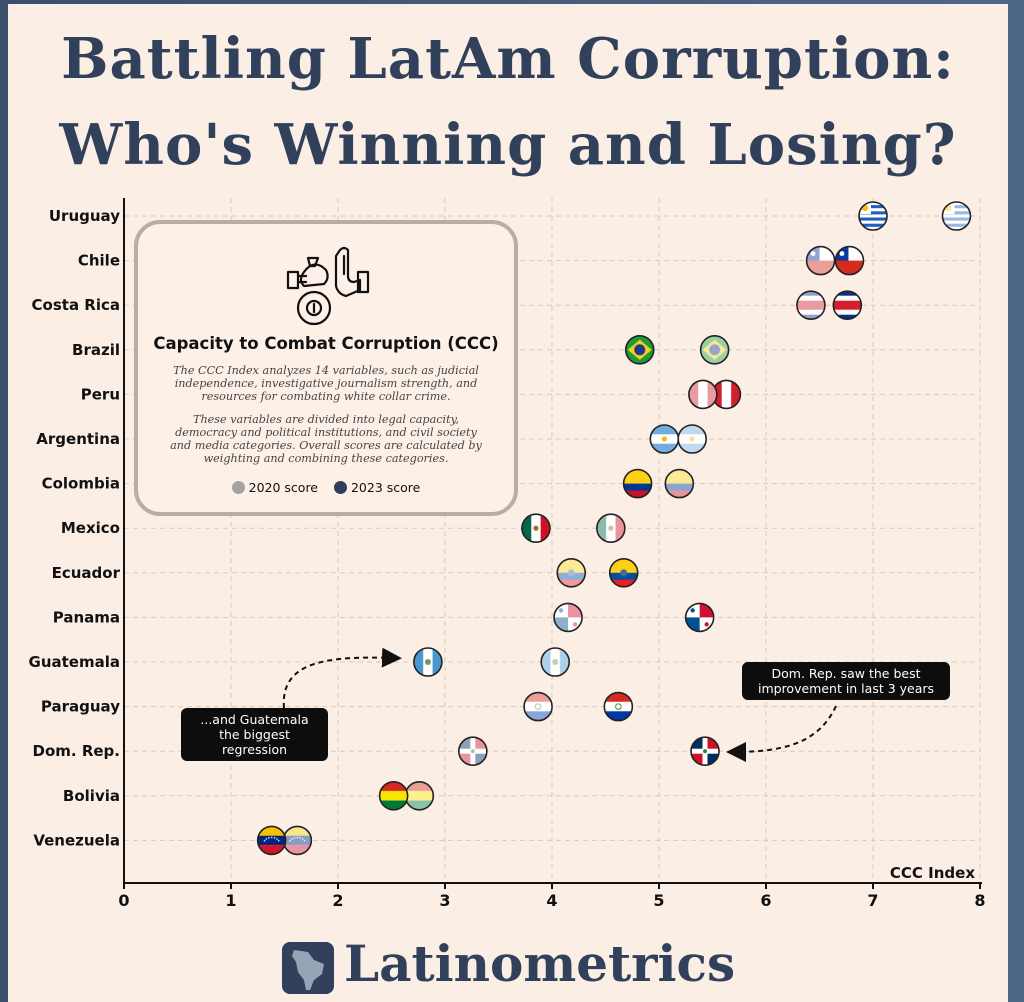  Describe the element at coordinates (76, 751) in the screenshot. I see `country-label: Dom. Rep.` at that location.